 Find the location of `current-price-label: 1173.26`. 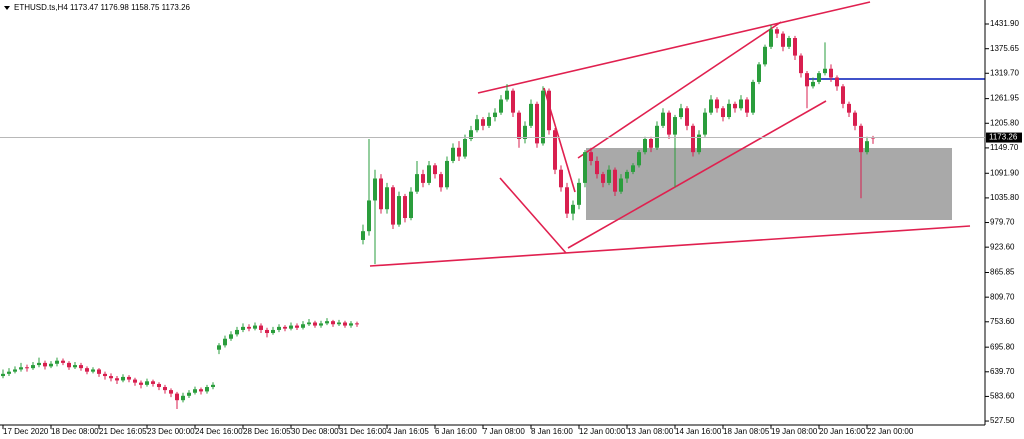

current-price-label: 1173.26 is located at coordinates (1003, 137).